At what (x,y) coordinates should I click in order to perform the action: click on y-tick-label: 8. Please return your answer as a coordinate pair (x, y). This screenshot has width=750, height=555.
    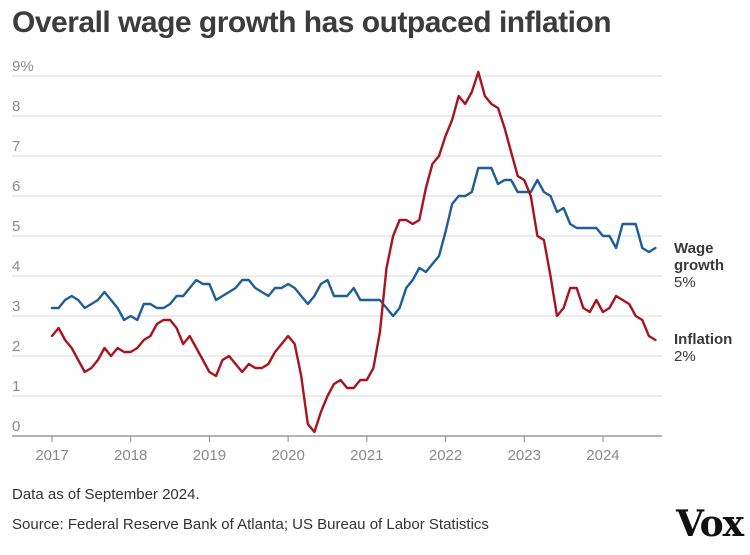
    Looking at the image, I should click on (16, 106).